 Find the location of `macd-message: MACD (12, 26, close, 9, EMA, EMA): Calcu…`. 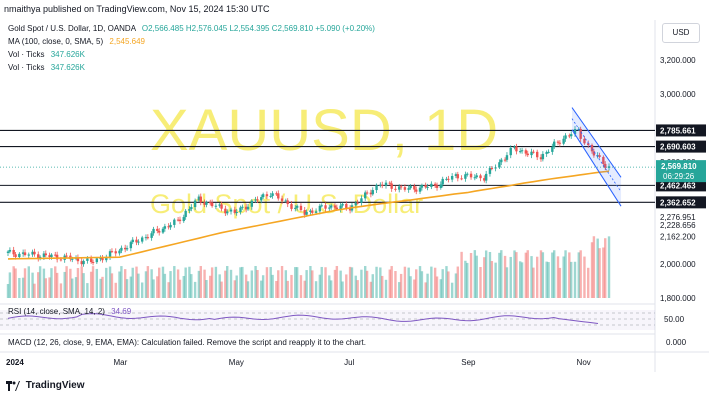

macd-message: MACD (12, 26, close, 9, EMA, EMA): Calcu… is located at coordinates (187, 342).